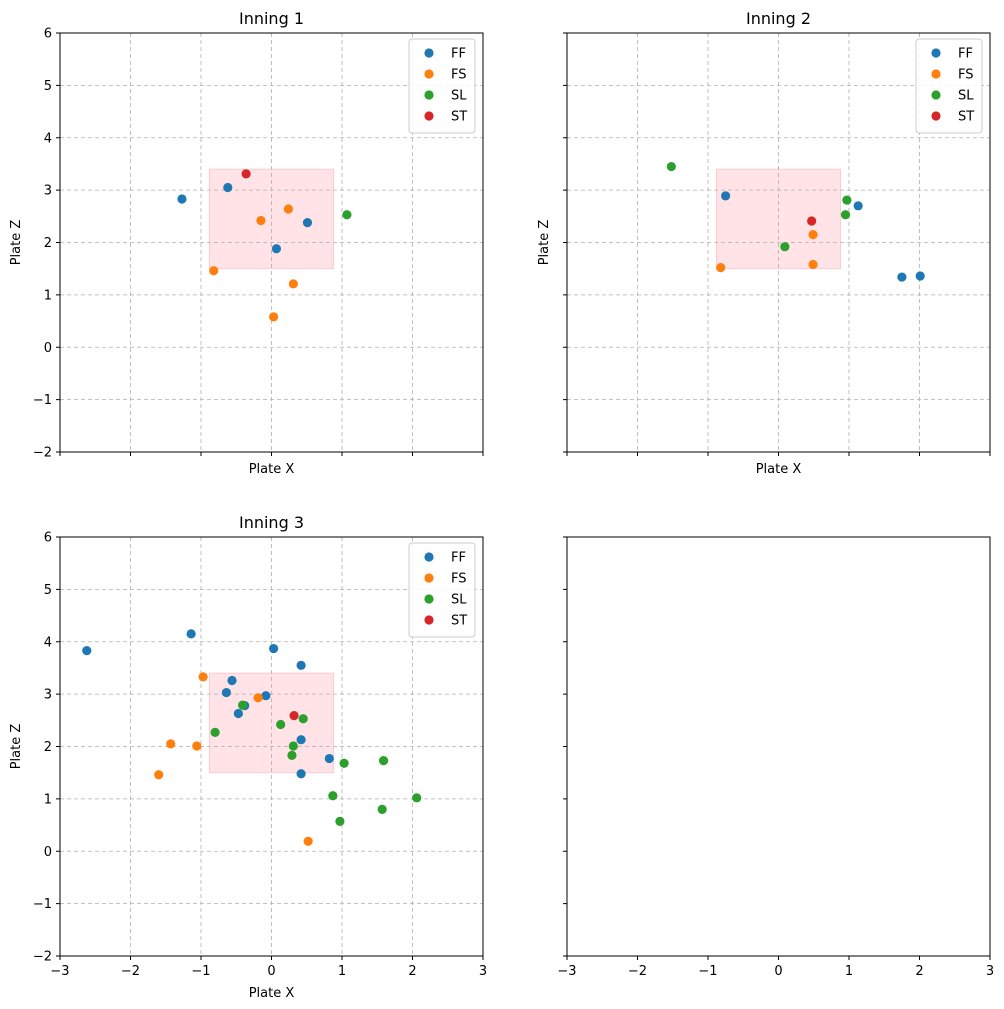 The image size is (1004, 1009). I want to click on x-tick-label: 3, so click(990, 971).